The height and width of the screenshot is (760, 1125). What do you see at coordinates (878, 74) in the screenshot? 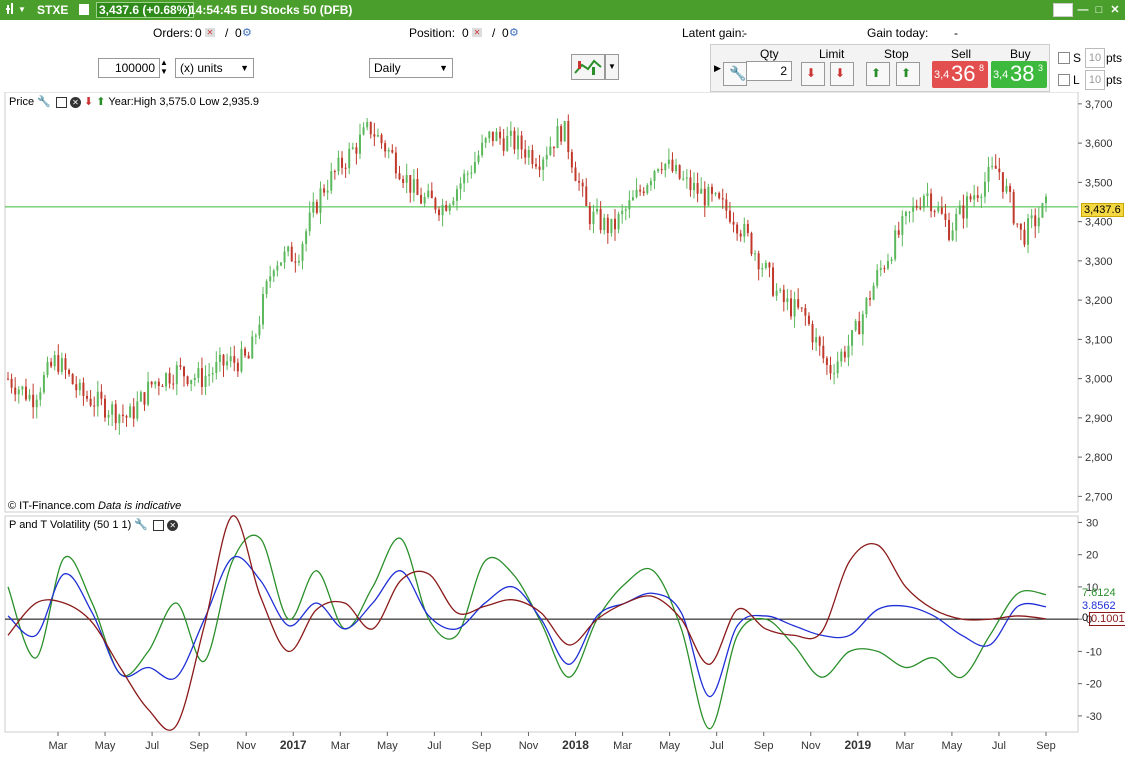
I see `stop-buy-button: ⬆` at bounding box center [878, 74].